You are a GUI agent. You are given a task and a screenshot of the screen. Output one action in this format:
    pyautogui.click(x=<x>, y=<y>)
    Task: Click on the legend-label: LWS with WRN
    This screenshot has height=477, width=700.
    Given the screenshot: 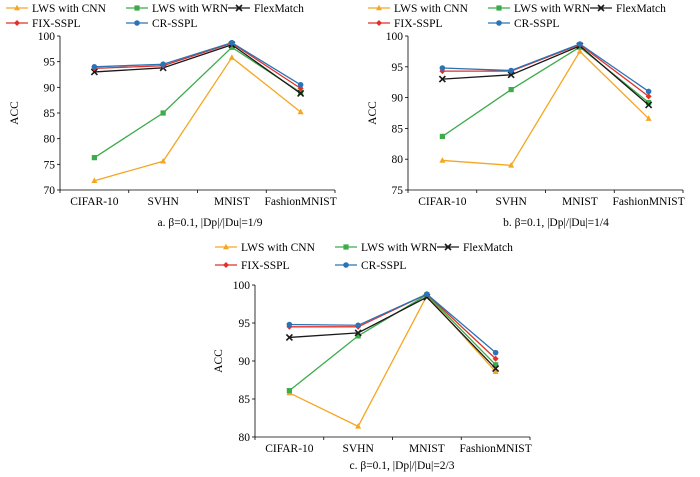 What is the action you would take?
    pyautogui.click(x=190, y=9)
    